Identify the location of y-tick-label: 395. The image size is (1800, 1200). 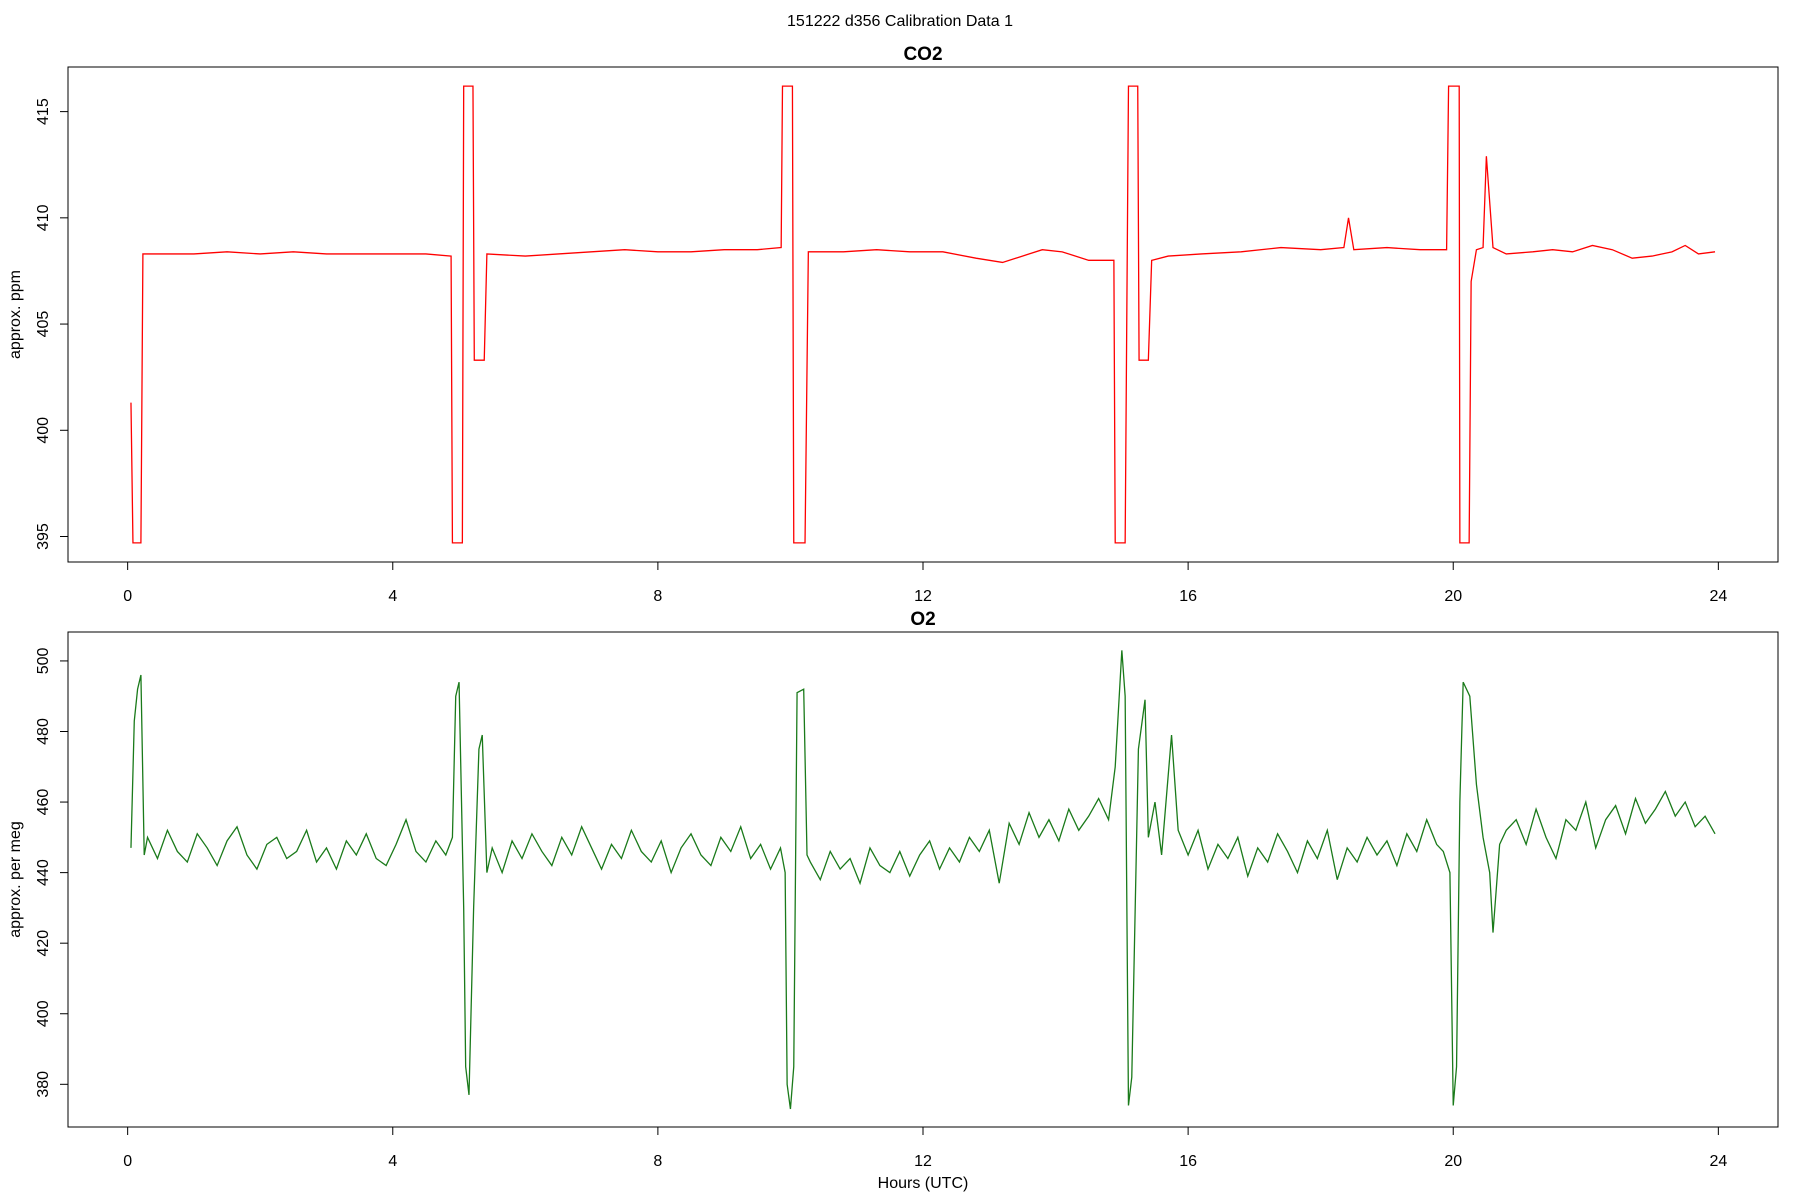
(43, 536).